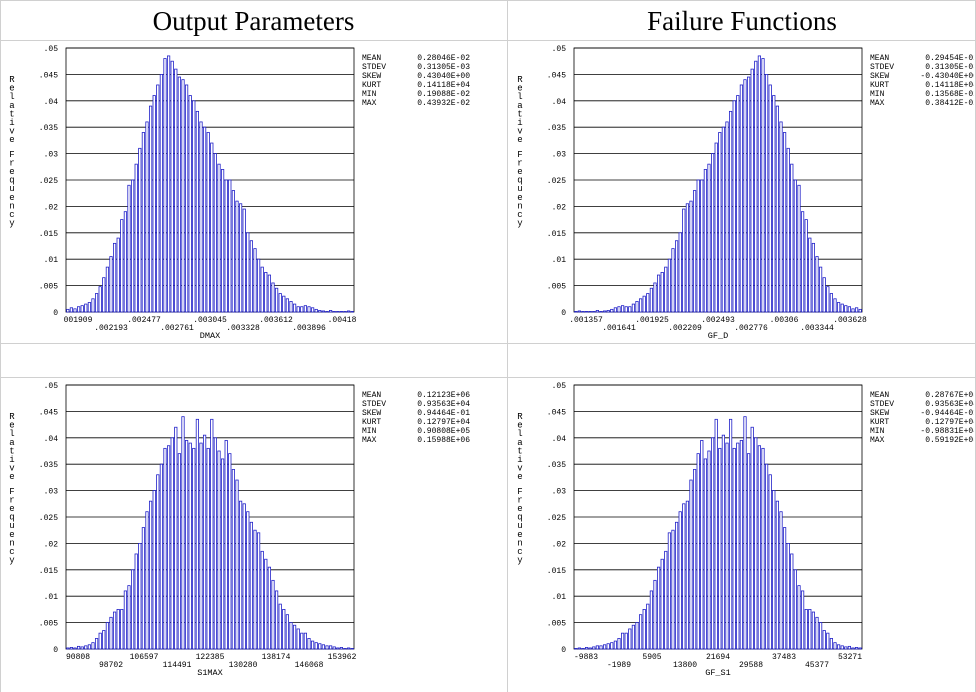  I want to click on y-axis-label-char: F, so click(519, 155).